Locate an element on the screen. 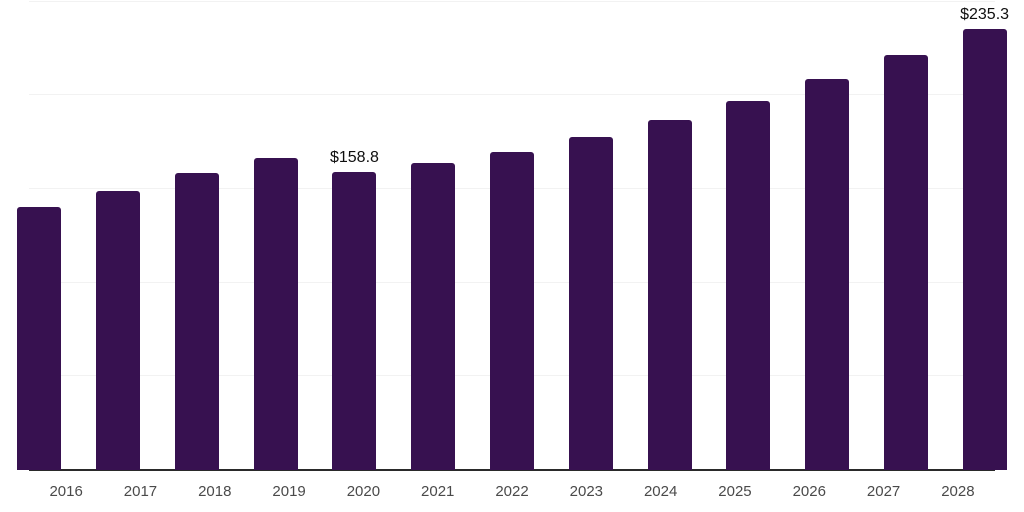 The image size is (1024, 512). bar-2018 is located at coordinates (196, 321).